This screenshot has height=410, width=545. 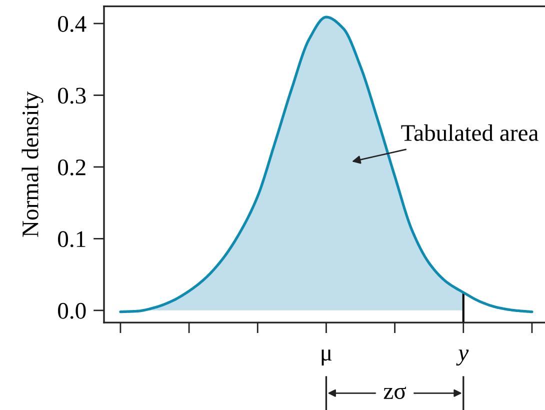 What do you see at coordinates (469, 132) in the screenshot?
I see `annotation: Tabulated area` at bounding box center [469, 132].